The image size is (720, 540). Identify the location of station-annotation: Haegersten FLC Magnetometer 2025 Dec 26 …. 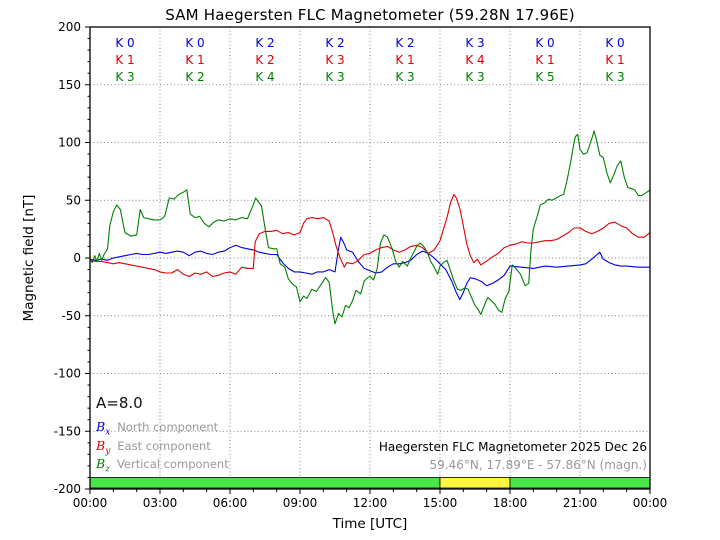
(513, 456).